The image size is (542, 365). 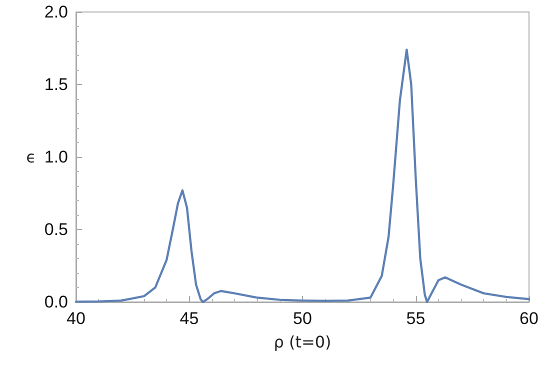 I want to click on y-tick-label: 0.5, so click(x=56, y=229).